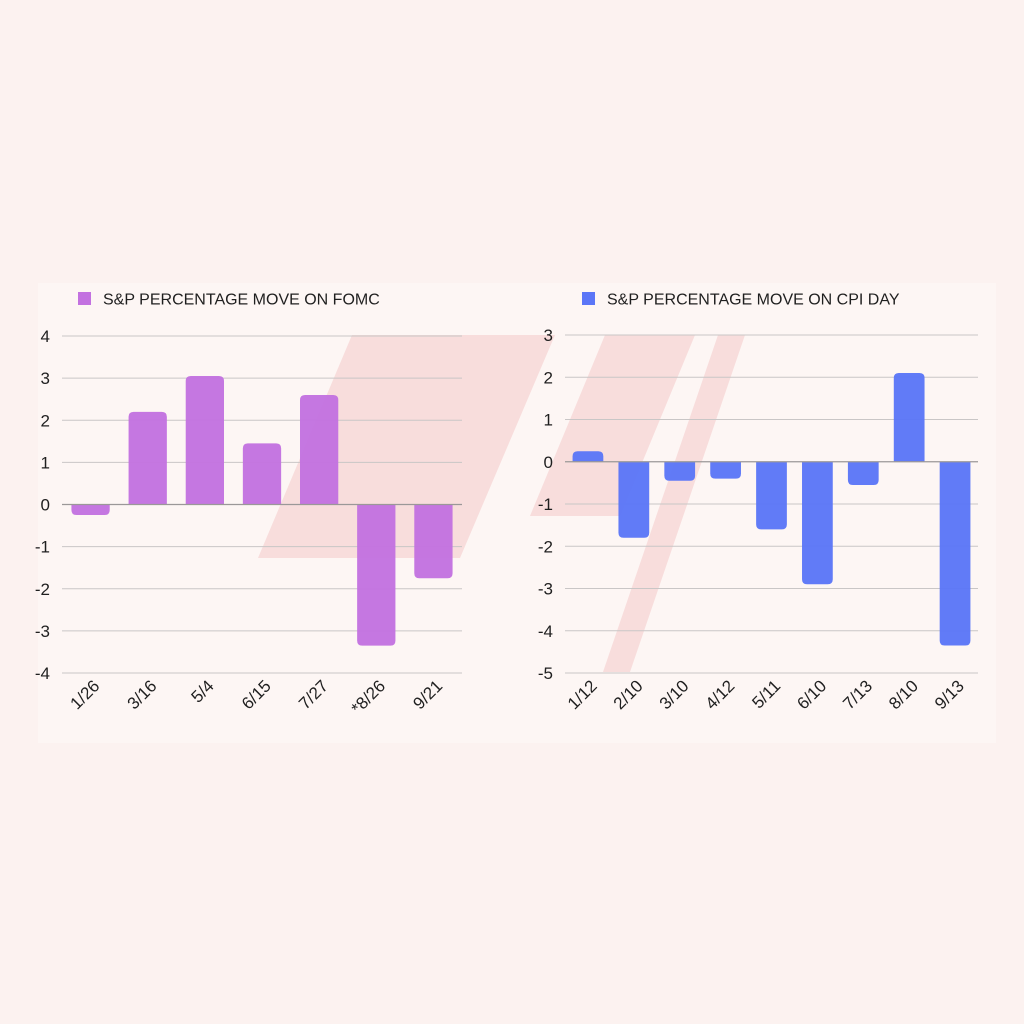 Image resolution: width=1024 pixels, height=1024 pixels. What do you see at coordinates (376, 575) in the screenshot?
I see `fomc-bar--8-26` at bounding box center [376, 575].